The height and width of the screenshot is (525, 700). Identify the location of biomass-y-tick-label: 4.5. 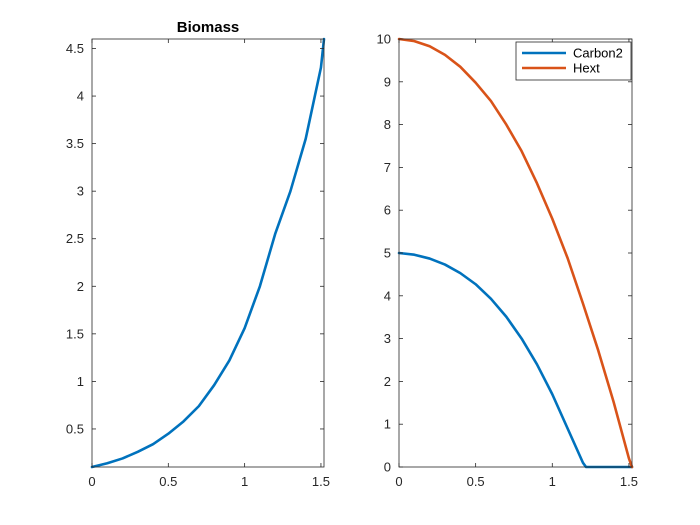
(75, 48).